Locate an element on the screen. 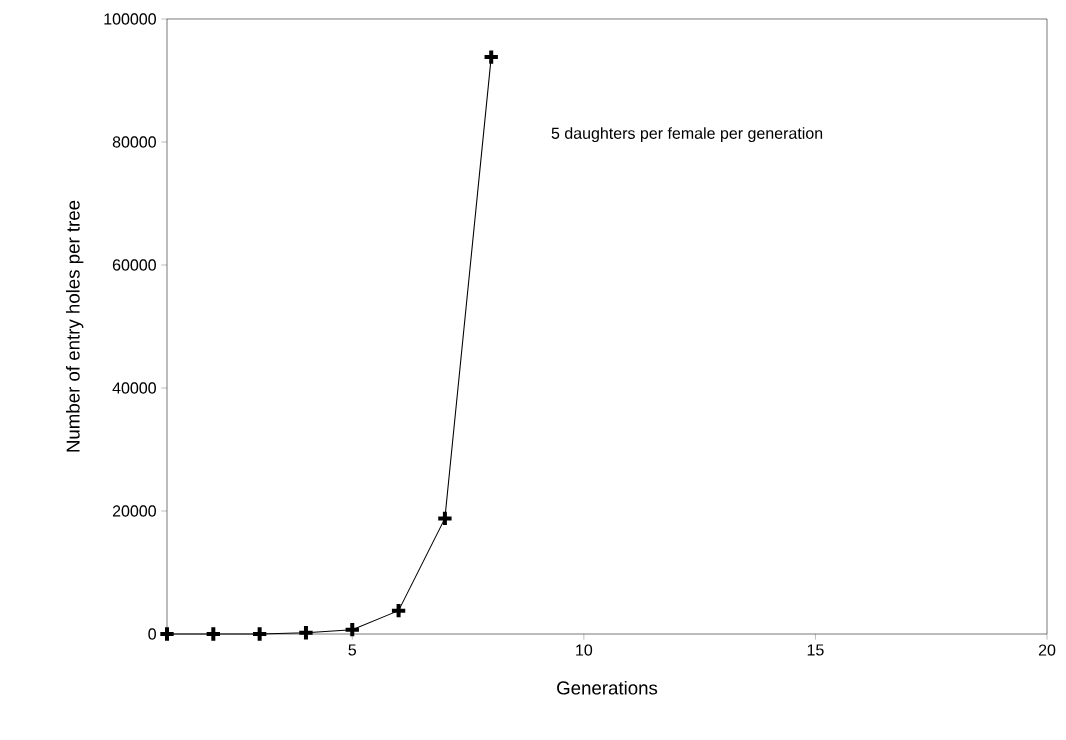 The height and width of the screenshot is (740, 1066). annotation: 5 daughters per female per generation is located at coordinates (687, 135).